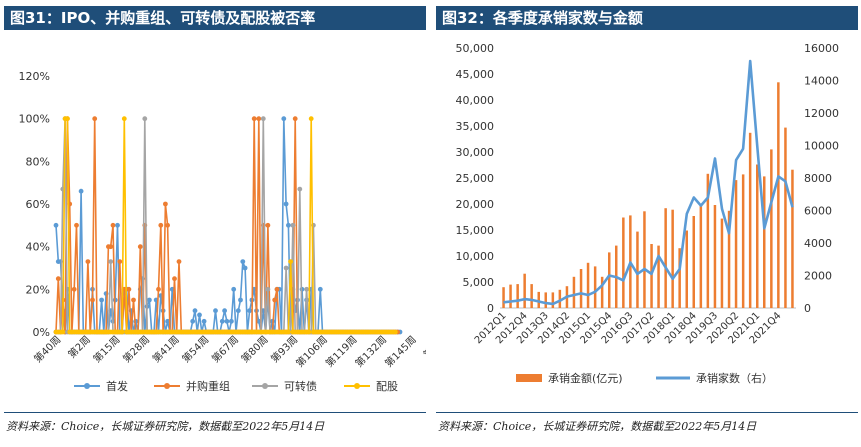 The width and height of the screenshot is (861, 447). Describe the element at coordinates (821, 81) in the screenshot. I see `right-y-tick-label: 14000` at that location.